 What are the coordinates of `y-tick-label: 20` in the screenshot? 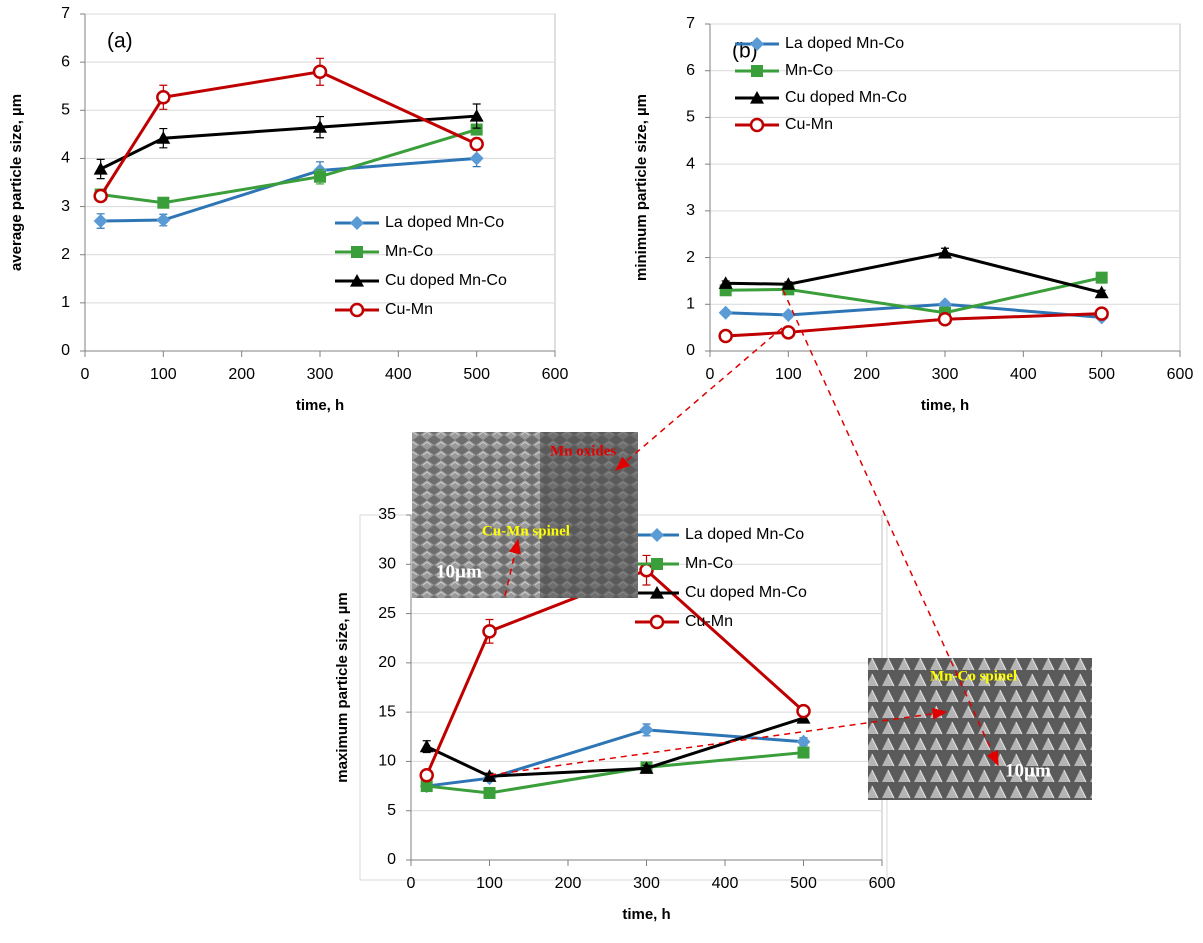 It's located at (387, 662).